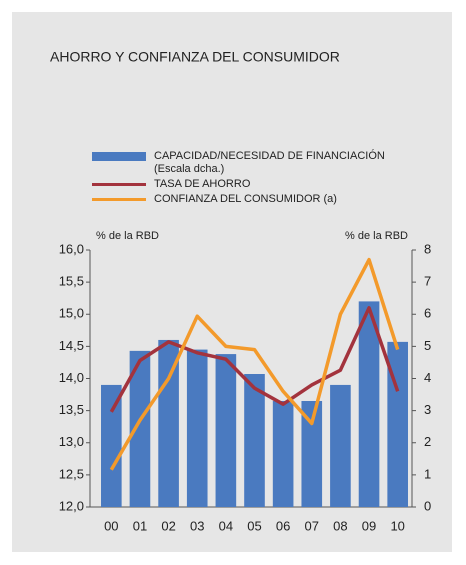 Image resolution: width=466 pixels, height=565 pixels. I want to click on x-tick-label: 01, so click(140, 525).